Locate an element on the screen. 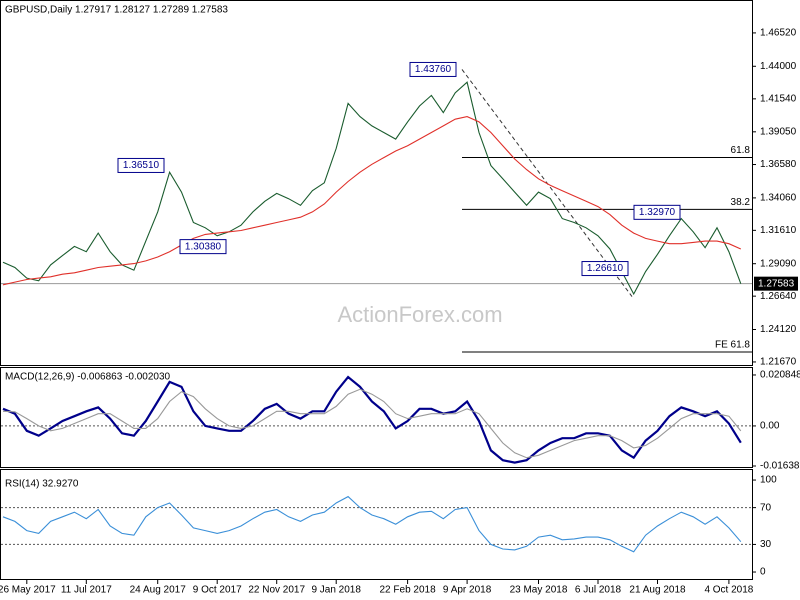  watermark: ActionForex.com is located at coordinates (419, 314).